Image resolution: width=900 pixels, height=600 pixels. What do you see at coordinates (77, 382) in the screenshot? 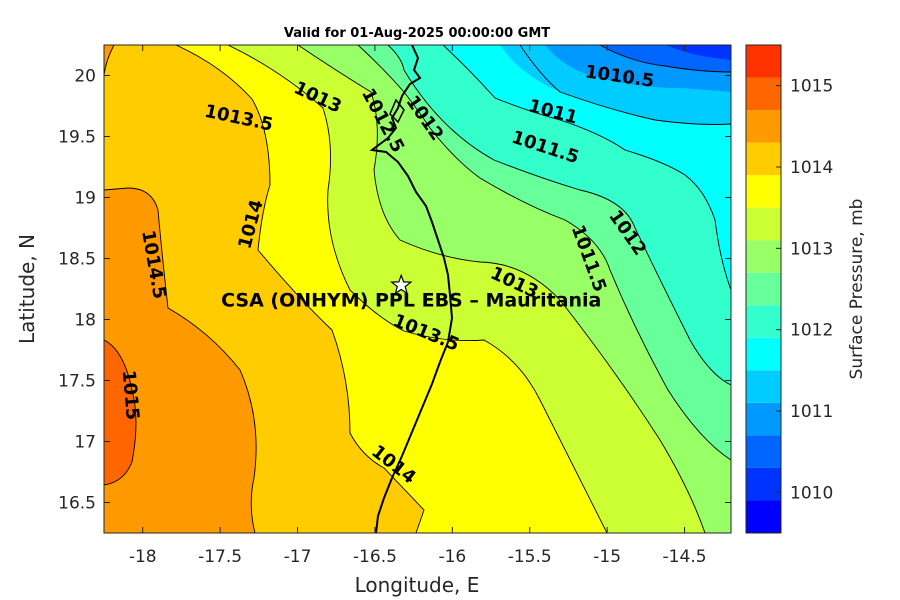
I see `y-tick-label: 17.5` at bounding box center [77, 382].